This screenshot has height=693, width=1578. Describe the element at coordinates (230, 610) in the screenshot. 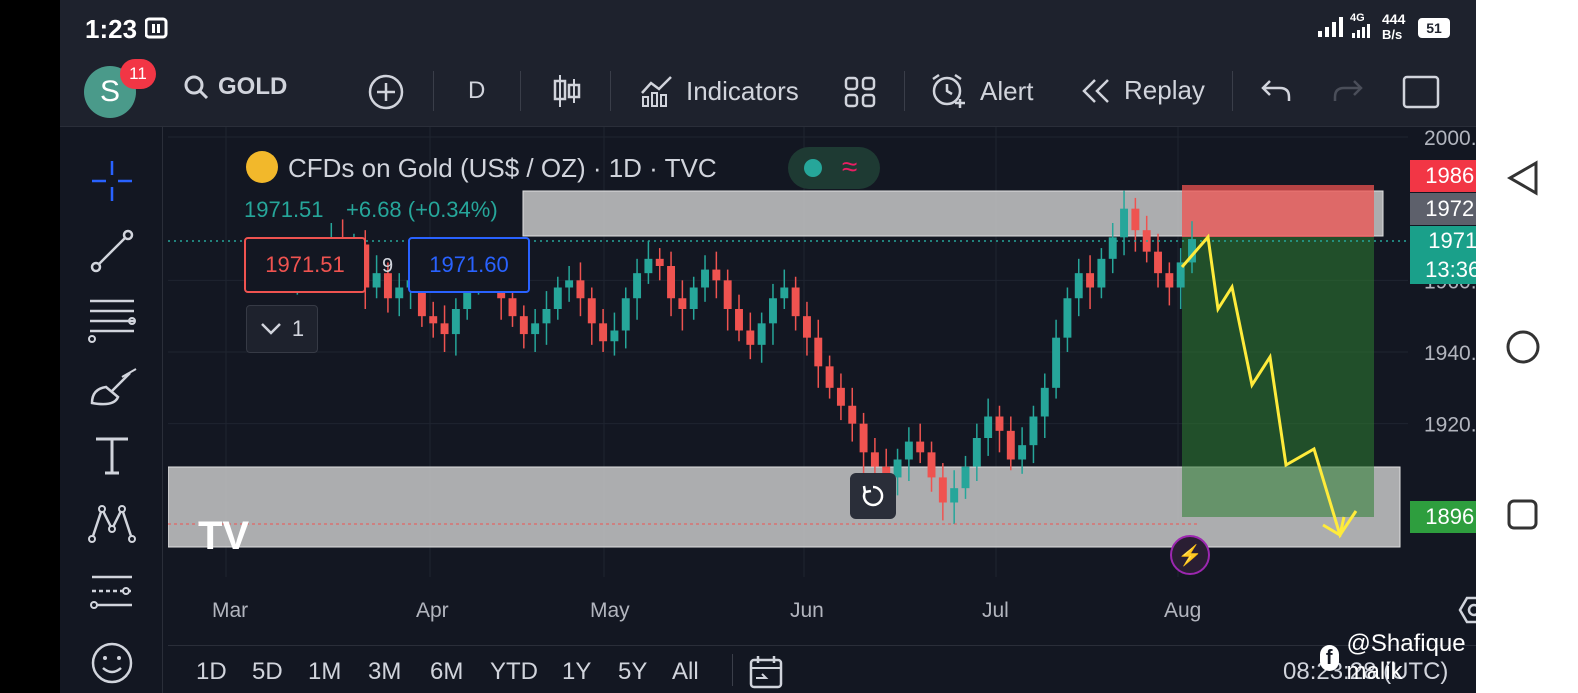

I see `x-tick-label: Mar` at that location.